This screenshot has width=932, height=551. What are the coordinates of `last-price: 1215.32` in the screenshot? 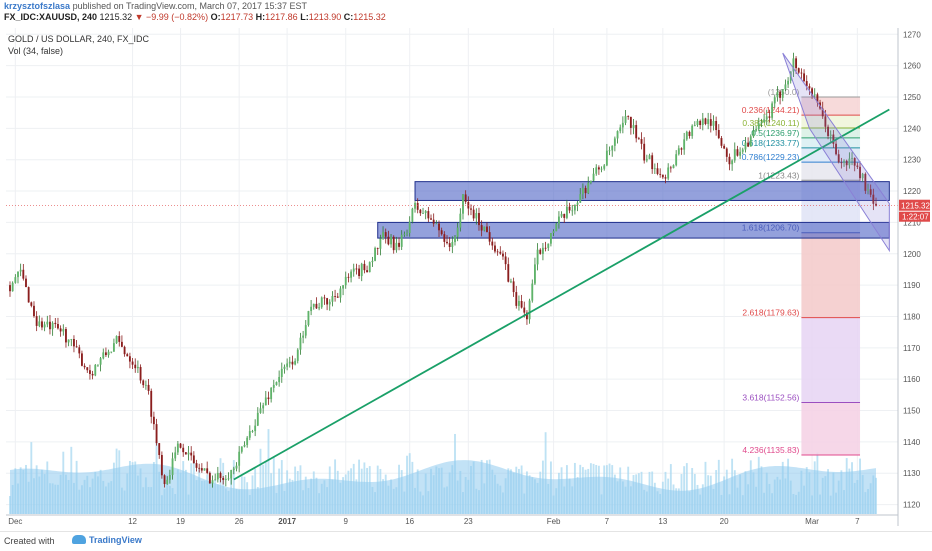 It's located at (116, 17).